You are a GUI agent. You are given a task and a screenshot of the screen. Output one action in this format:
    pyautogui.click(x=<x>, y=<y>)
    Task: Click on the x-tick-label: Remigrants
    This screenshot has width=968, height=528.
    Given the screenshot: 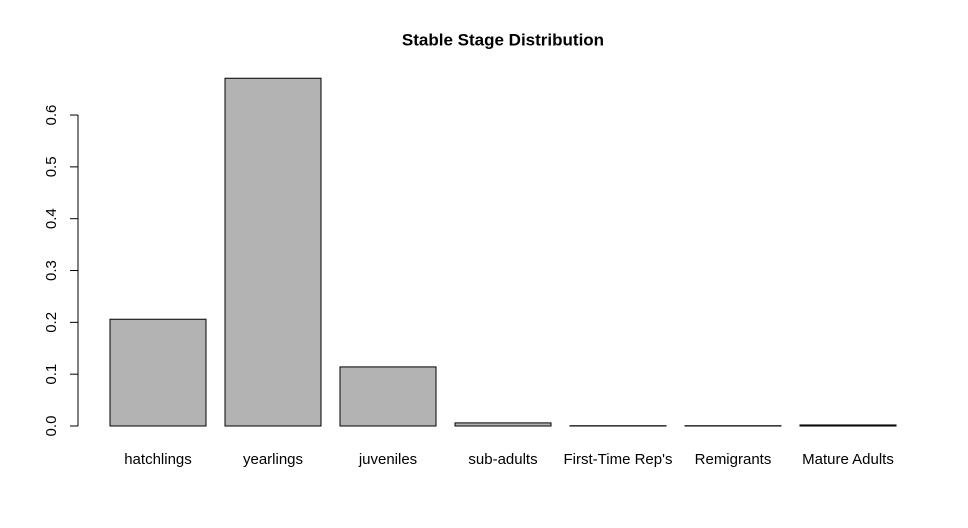 What is the action you would take?
    pyautogui.click(x=733, y=459)
    